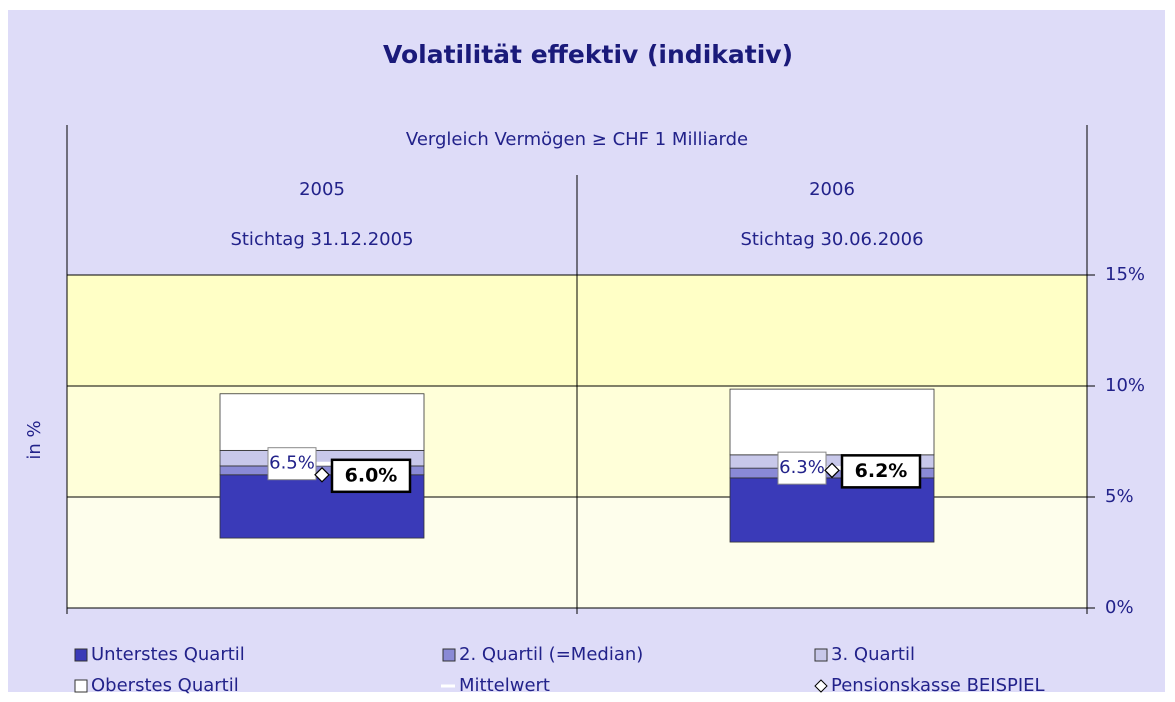 This screenshot has width=1175, height=702. Describe the element at coordinates (165, 685) in the screenshot. I see `legend-label: Oberstes Quartil` at that location.